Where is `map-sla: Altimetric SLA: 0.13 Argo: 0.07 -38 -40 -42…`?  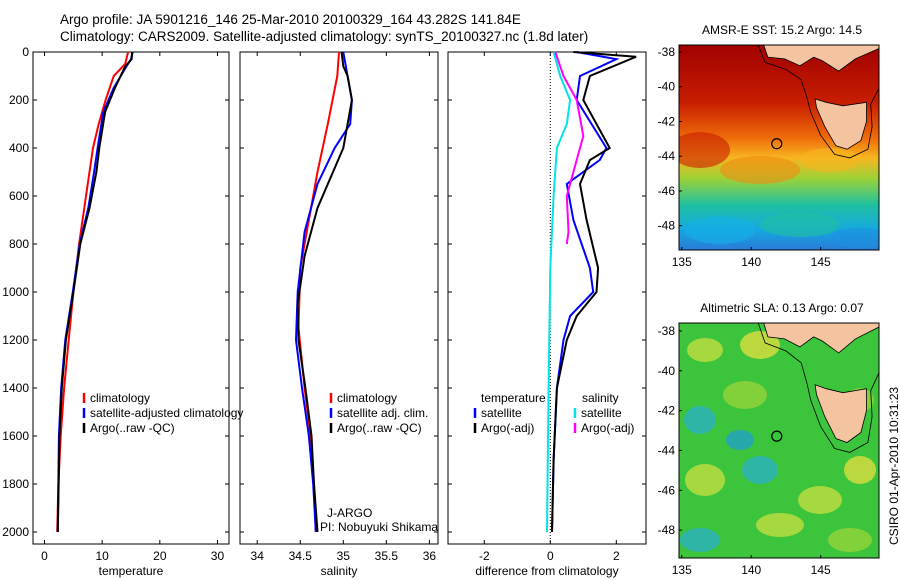
map-sla: Altimetric SLA: 0.13 Argo: 0.07 -38 -40 -42… is located at coordinates (769, 439).